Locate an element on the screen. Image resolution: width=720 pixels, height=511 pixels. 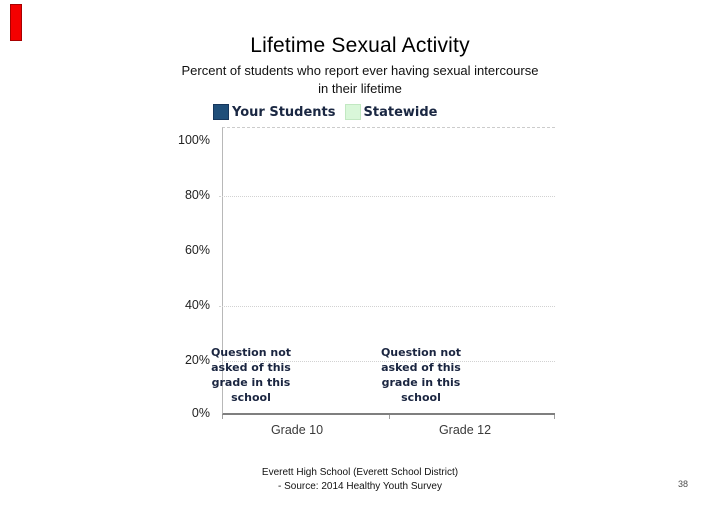
chart-legend: Your Students Statewide is located at coordinates (325, 112).